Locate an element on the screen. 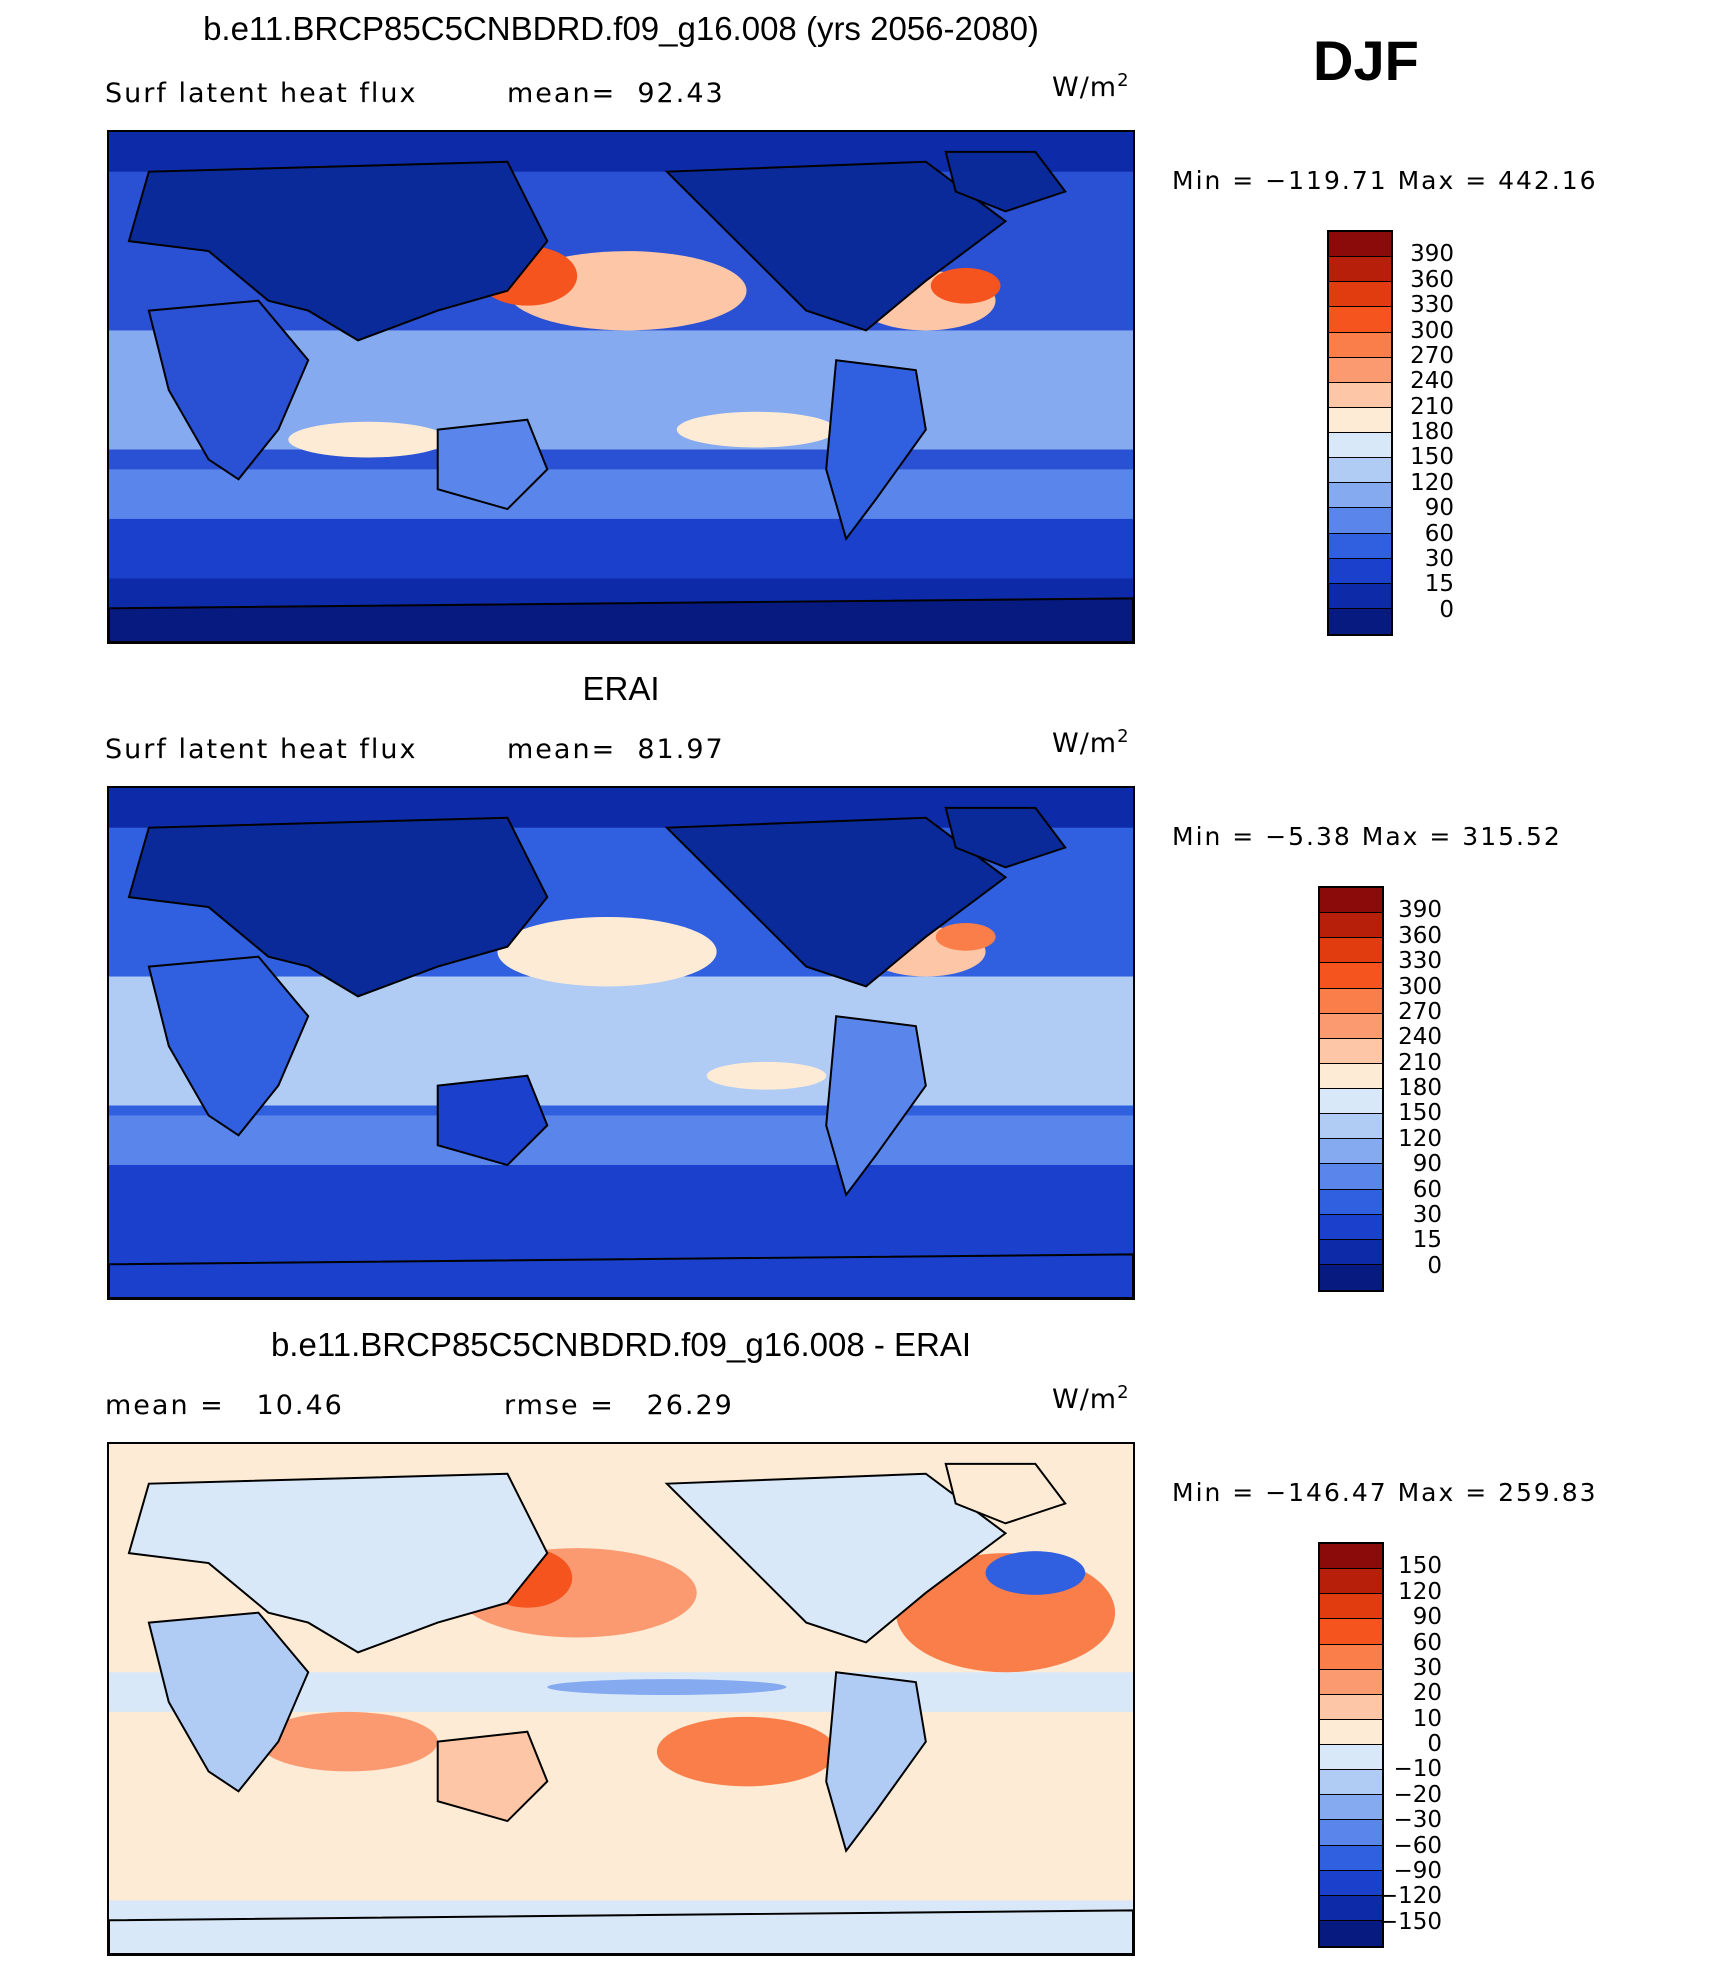 The height and width of the screenshot is (1963, 1710). season-label: DJF is located at coordinates (1366, 60).